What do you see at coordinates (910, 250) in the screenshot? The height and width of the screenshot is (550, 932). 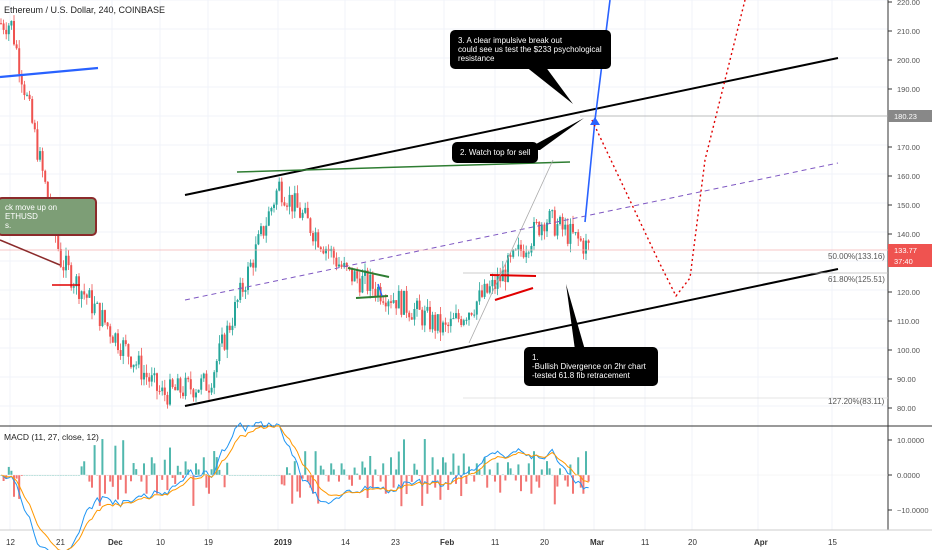 I see `last-price-badge-bg` at bounding box center [910, 250].